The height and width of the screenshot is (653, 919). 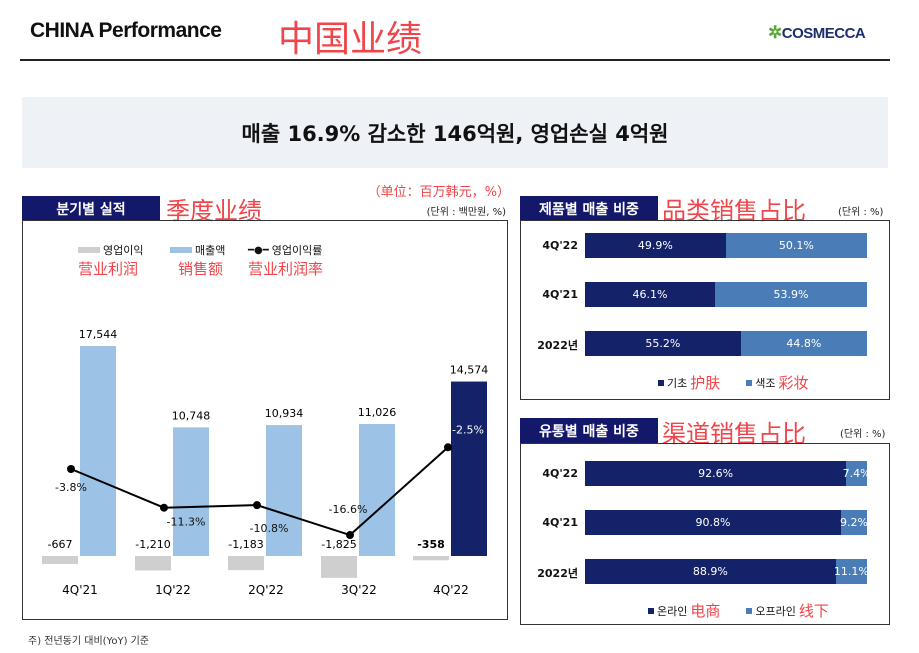 I want to click on bar-segment-b: 44.8%, so click(x=803, y=343).